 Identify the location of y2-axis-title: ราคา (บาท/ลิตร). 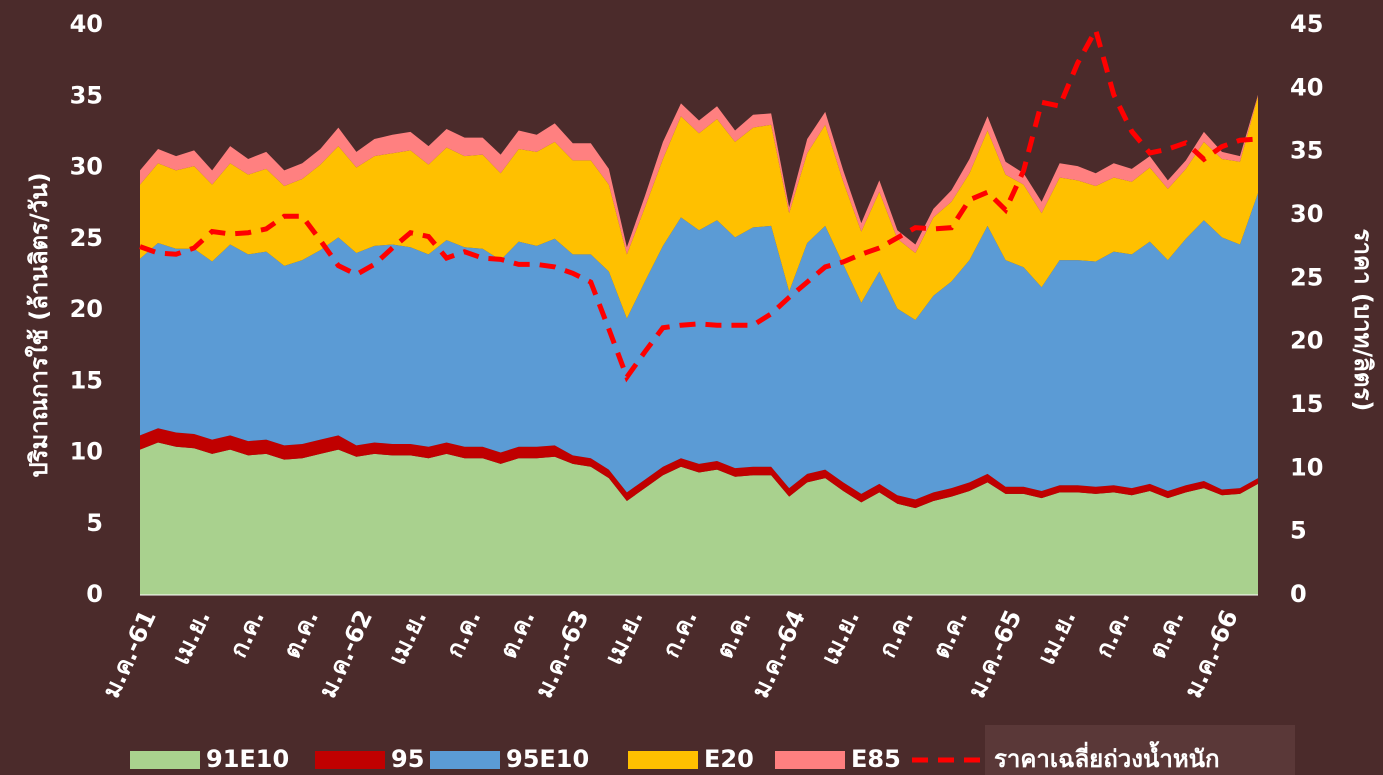
(1363, 320).